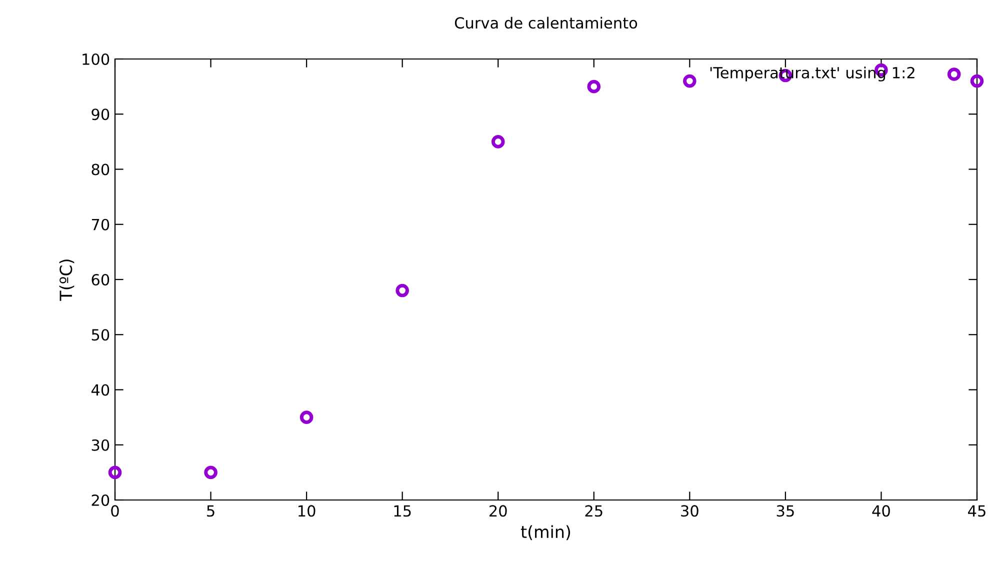 This screenshot has height=574, width=992. I want to click on x-tick-label: 35, so click(785, 511).